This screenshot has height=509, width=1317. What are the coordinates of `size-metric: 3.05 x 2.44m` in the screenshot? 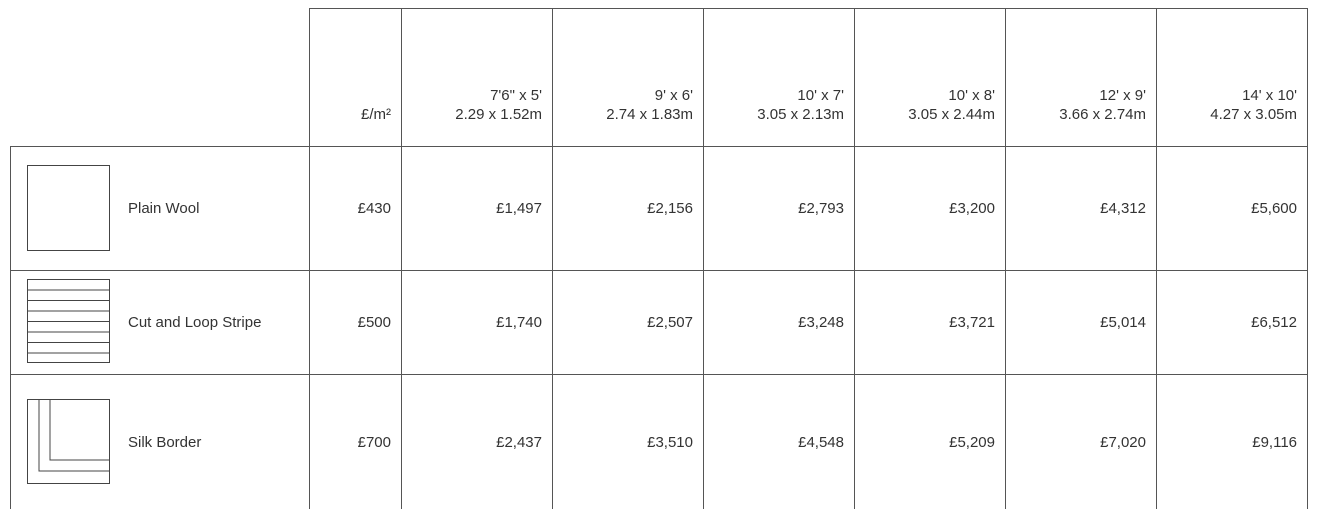 It's located at (930, 114).